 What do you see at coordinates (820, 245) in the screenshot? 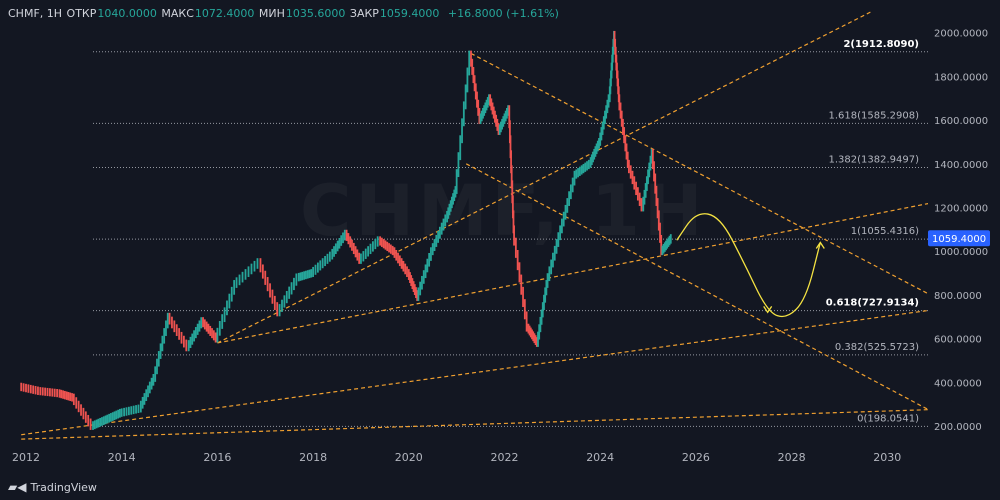
I see `arrow-up-icon` at bounding box center [820, 245].